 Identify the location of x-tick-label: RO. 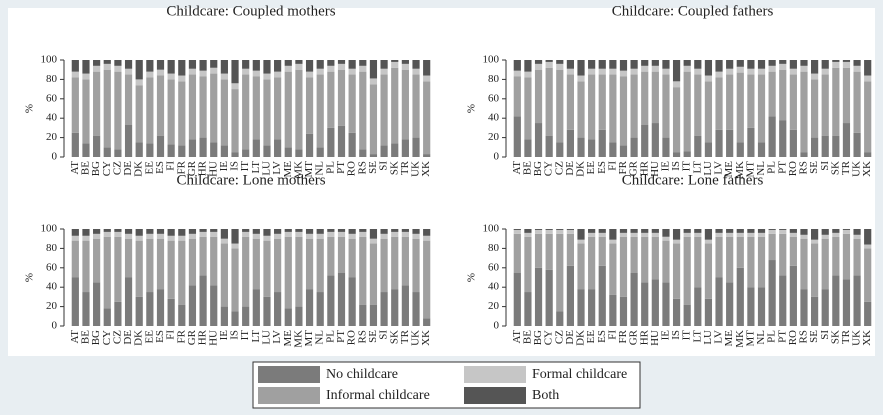
(793, 337).